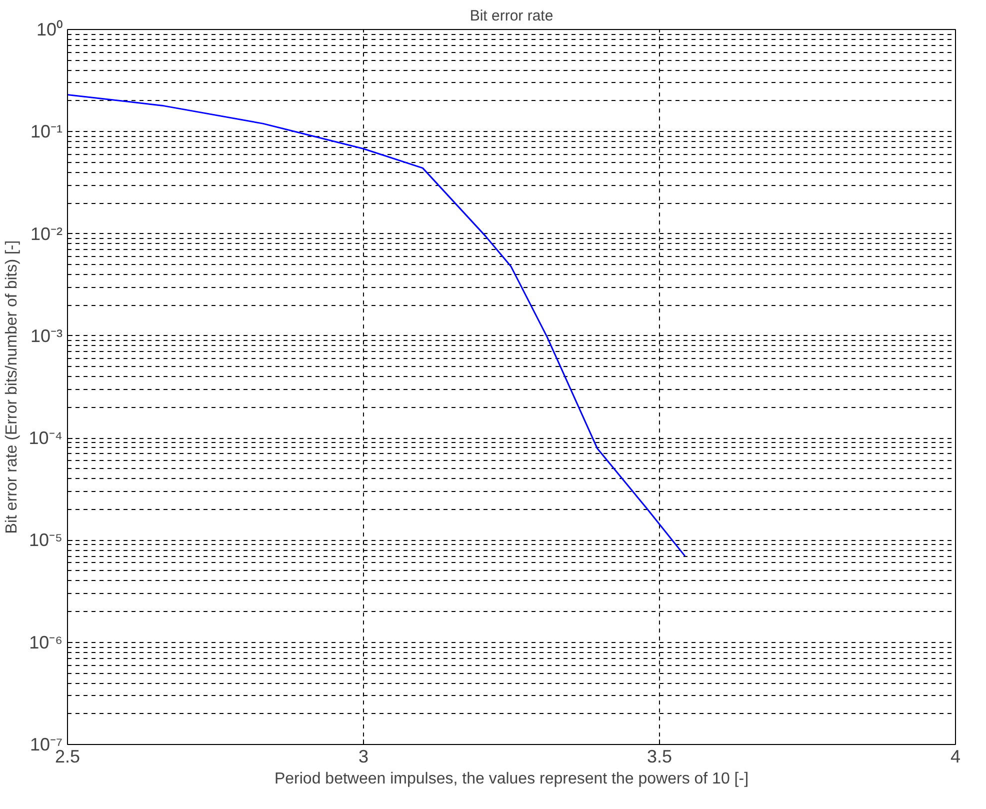 The image size is (986, 809). I want to click on x-tick-label: 4, so click(955, 756).